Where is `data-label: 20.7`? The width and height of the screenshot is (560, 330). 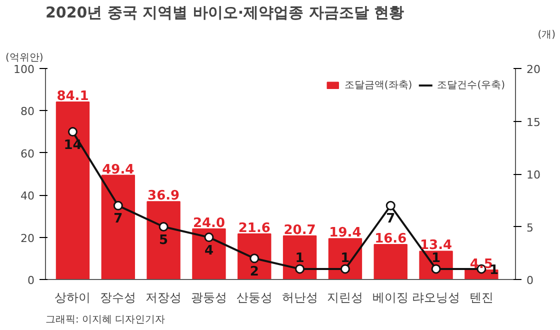 data-label: 20.7 is located at coordinates (300, 230).